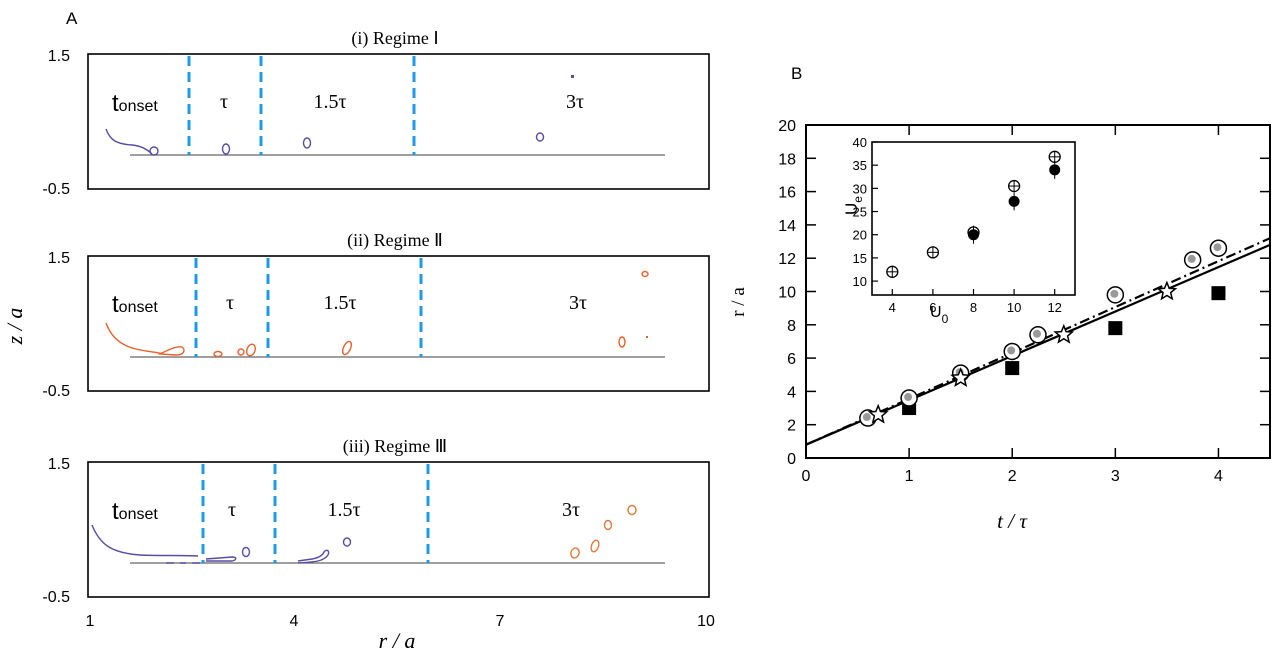 This screenshot has width=1277, height=651. I want to click on inset-y-tick-label: 10, so click(860, 281).